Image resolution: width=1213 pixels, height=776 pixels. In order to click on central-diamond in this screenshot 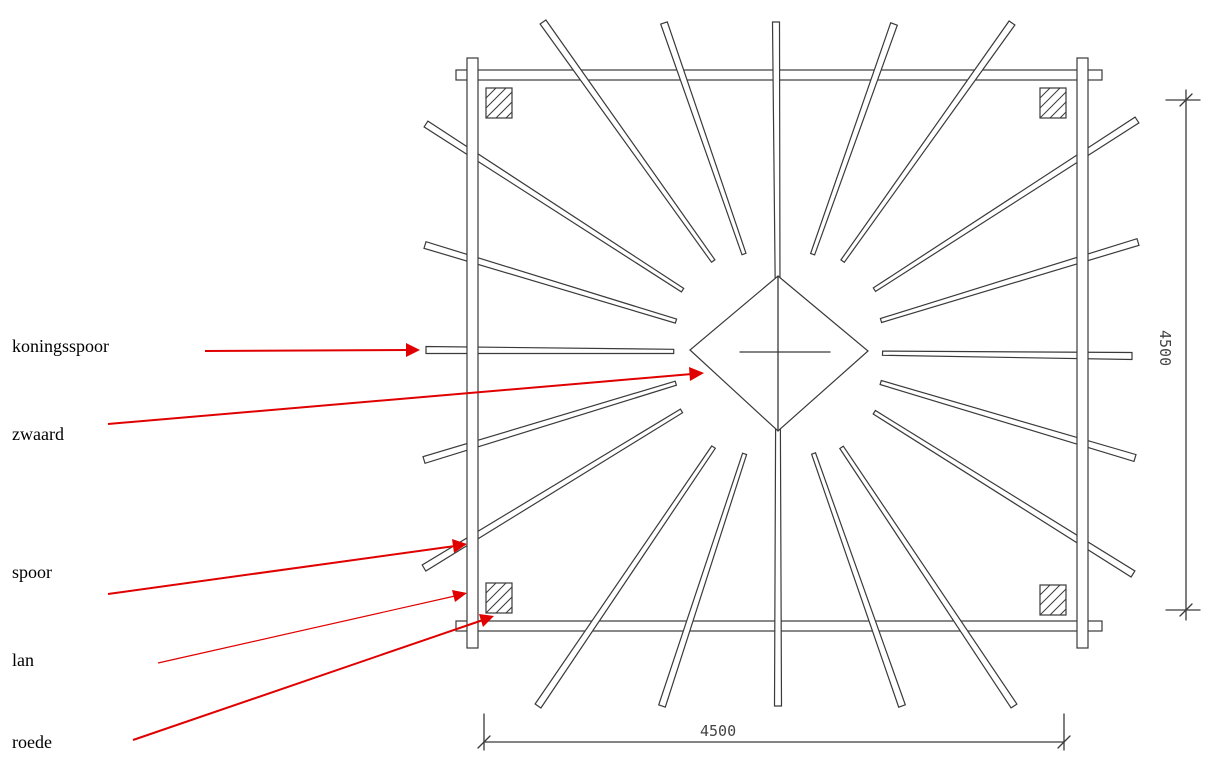, I will do `click(779, 353)`.